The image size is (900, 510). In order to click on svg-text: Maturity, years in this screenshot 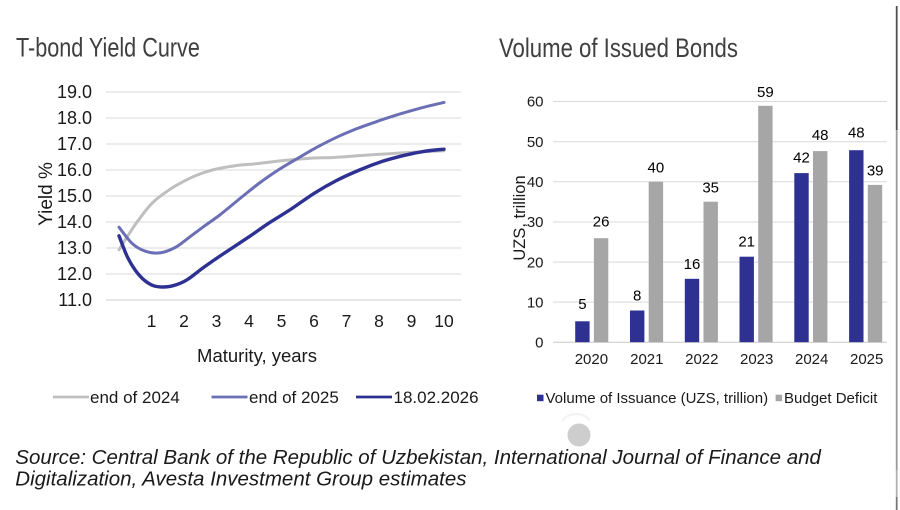, I will do `click(257, 355)`.